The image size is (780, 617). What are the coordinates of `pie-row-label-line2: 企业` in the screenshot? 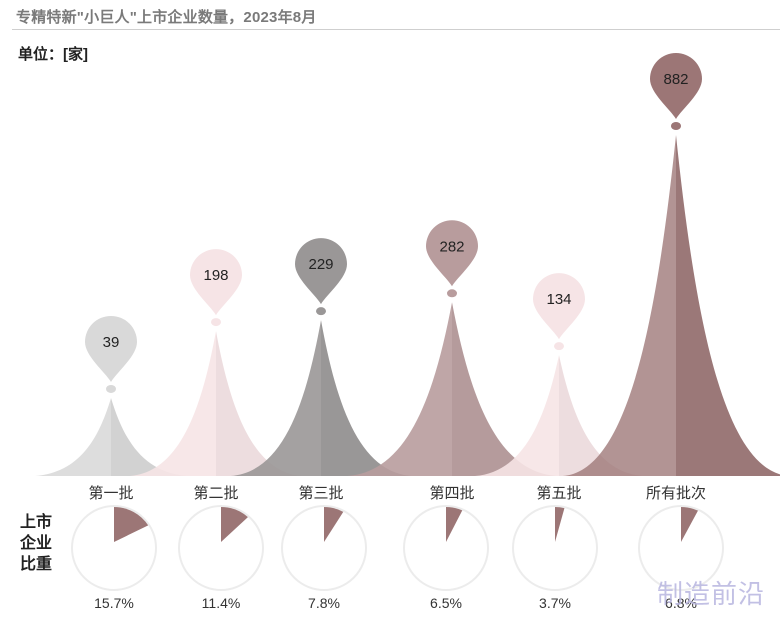 It's located at (36, 543).